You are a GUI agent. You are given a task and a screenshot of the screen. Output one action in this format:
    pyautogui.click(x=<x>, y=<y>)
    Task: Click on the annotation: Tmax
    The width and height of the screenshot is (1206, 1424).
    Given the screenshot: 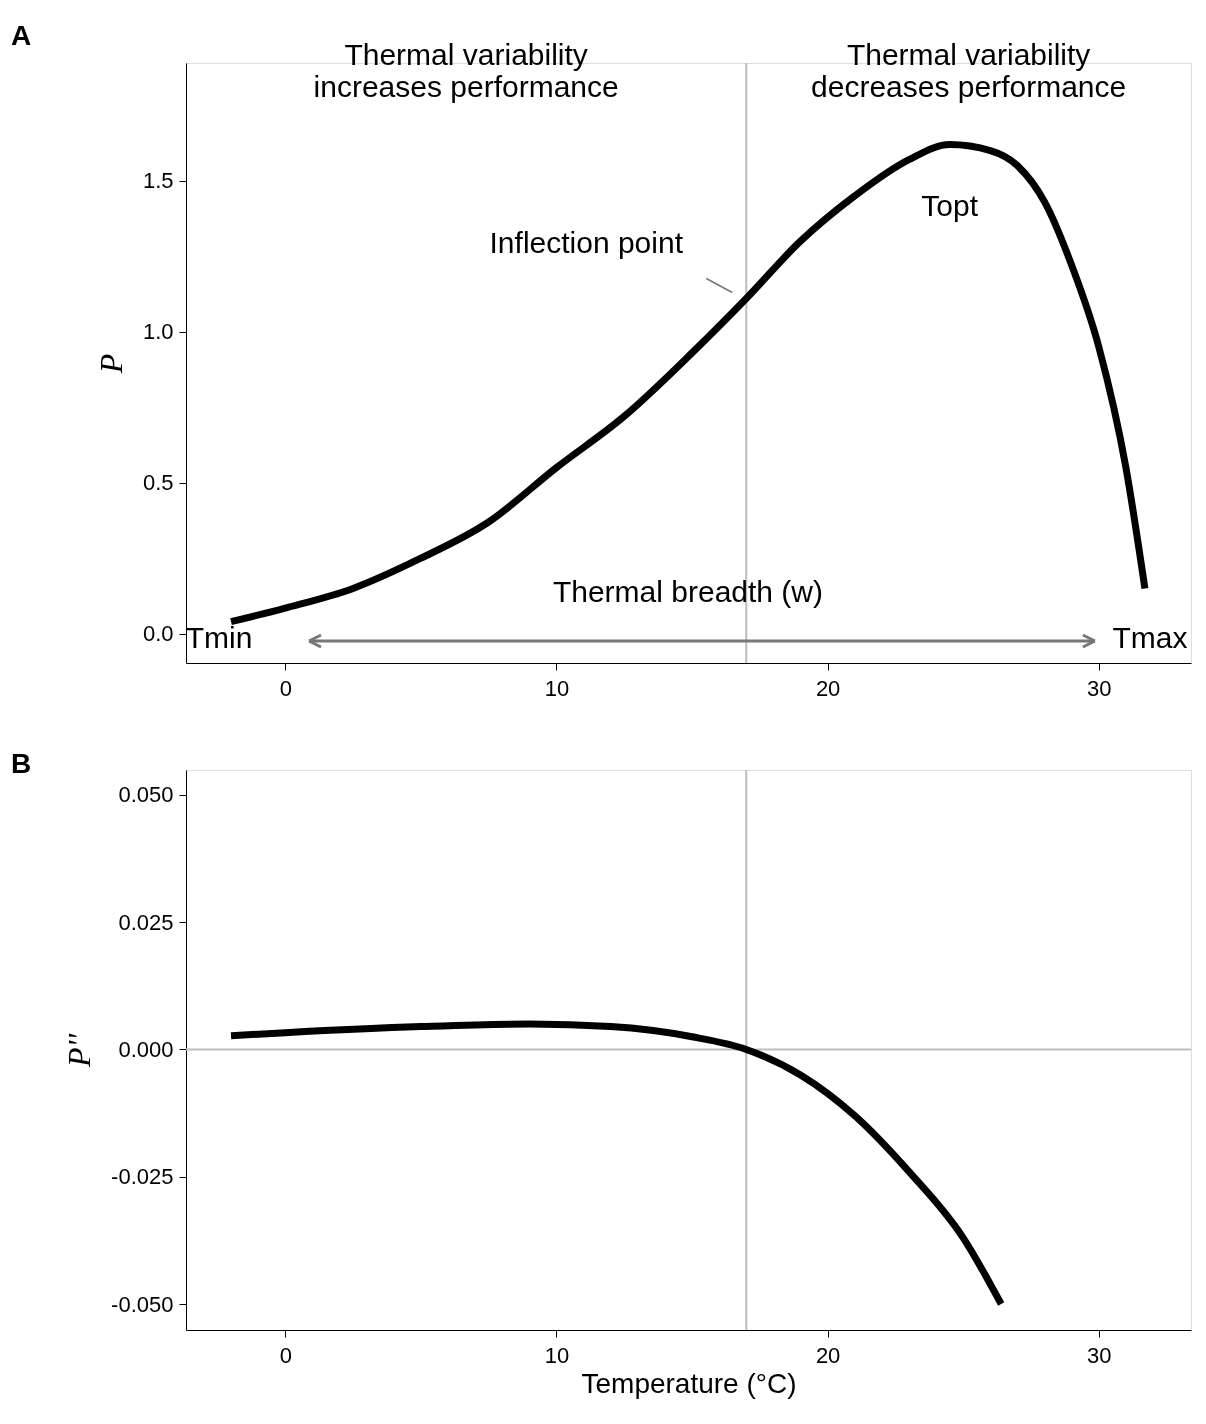 What is the action you would take?
    pyautogui.click(x=1150, y=637)
    